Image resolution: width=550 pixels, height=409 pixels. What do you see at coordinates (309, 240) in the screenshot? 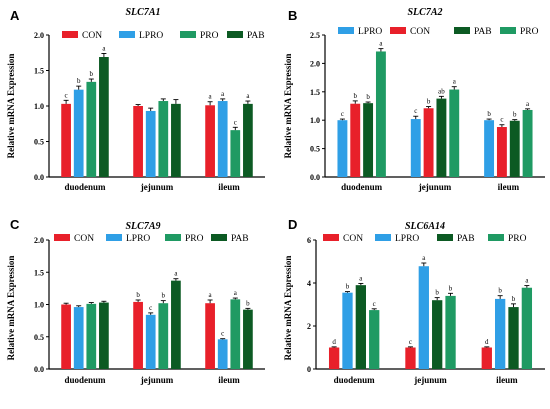
I see `y-tick-label: 6` at bounding box center [309, 240].